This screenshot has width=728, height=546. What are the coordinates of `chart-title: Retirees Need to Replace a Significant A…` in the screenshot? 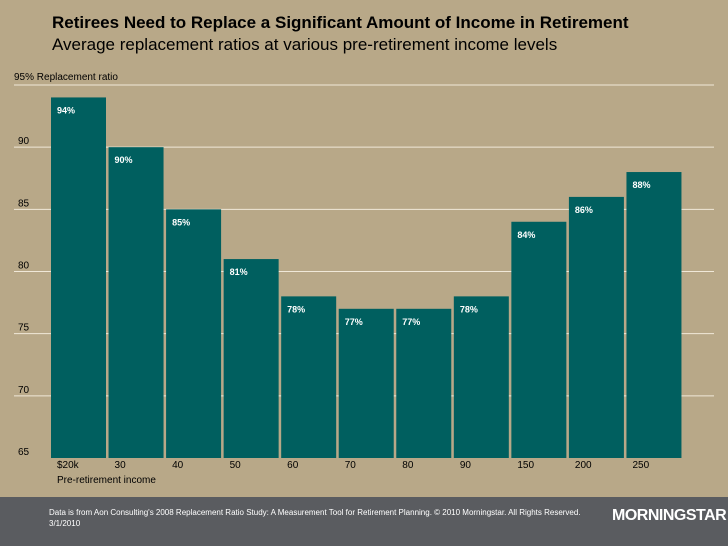 It's located at (340, 22).